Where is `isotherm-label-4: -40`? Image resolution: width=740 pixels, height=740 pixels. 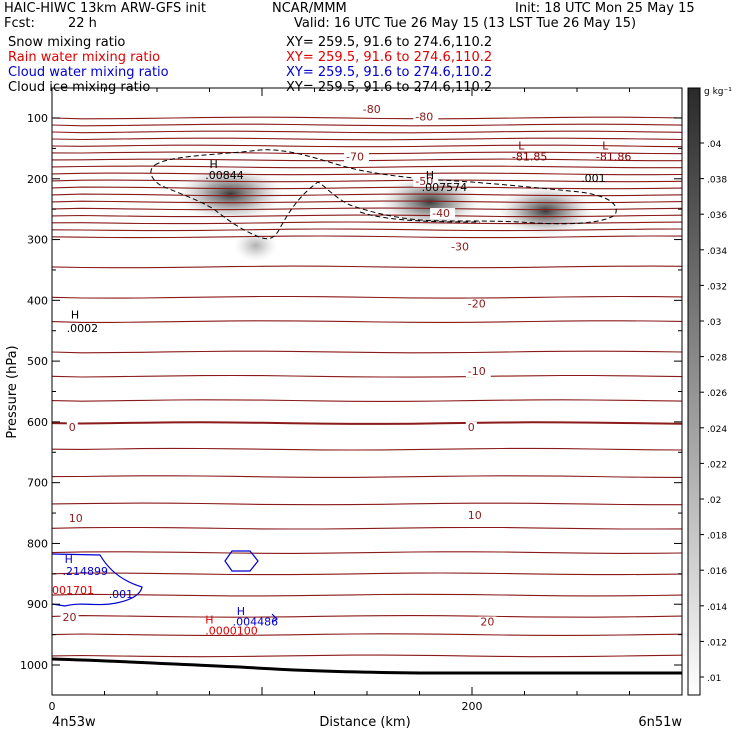
isotherm-label-4: -40 is located at coordinates (441, 213).